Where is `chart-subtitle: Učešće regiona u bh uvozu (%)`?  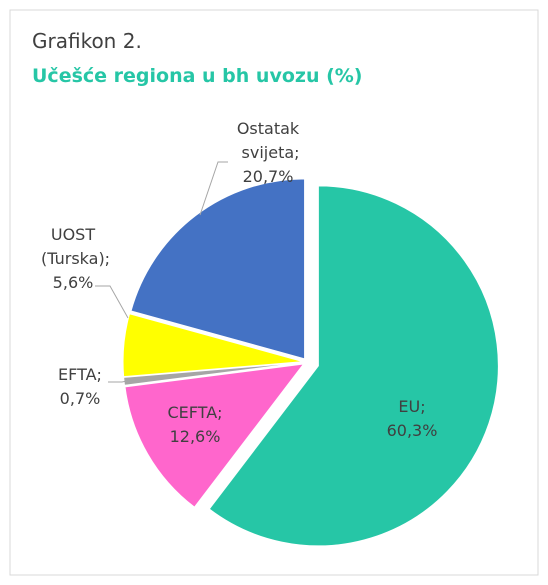 chart-subtitle: Učešće regiona u bh uvozu (%) is located at coordinates (197, 76).